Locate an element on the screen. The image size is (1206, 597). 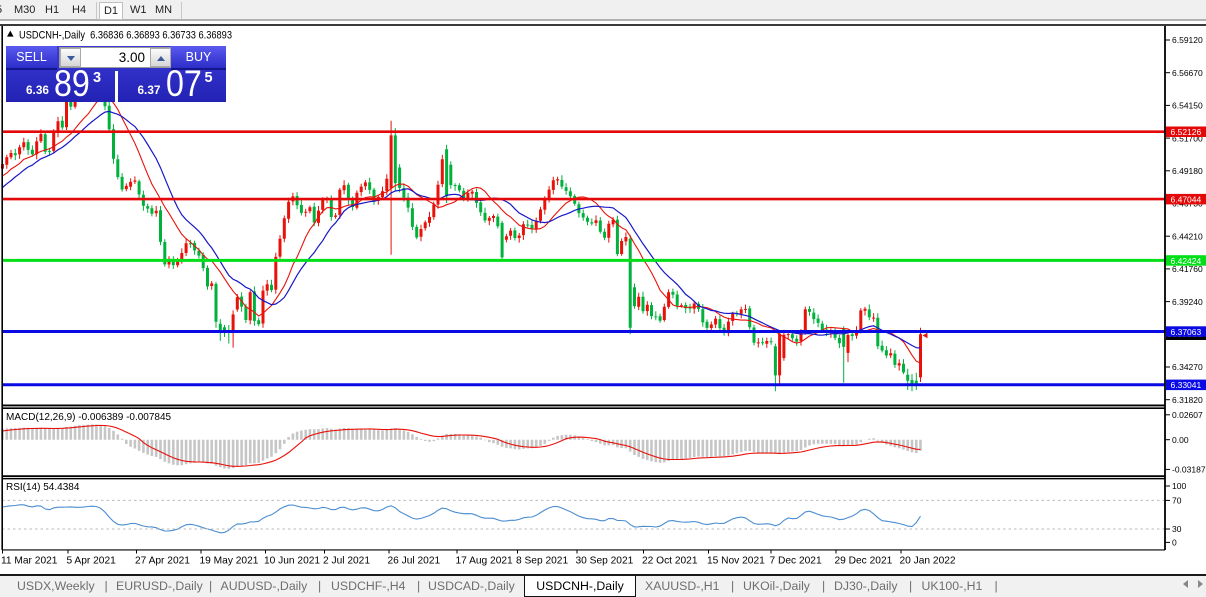
svg-text: 20 Jan 2022 is located at coordinates (928, 560).